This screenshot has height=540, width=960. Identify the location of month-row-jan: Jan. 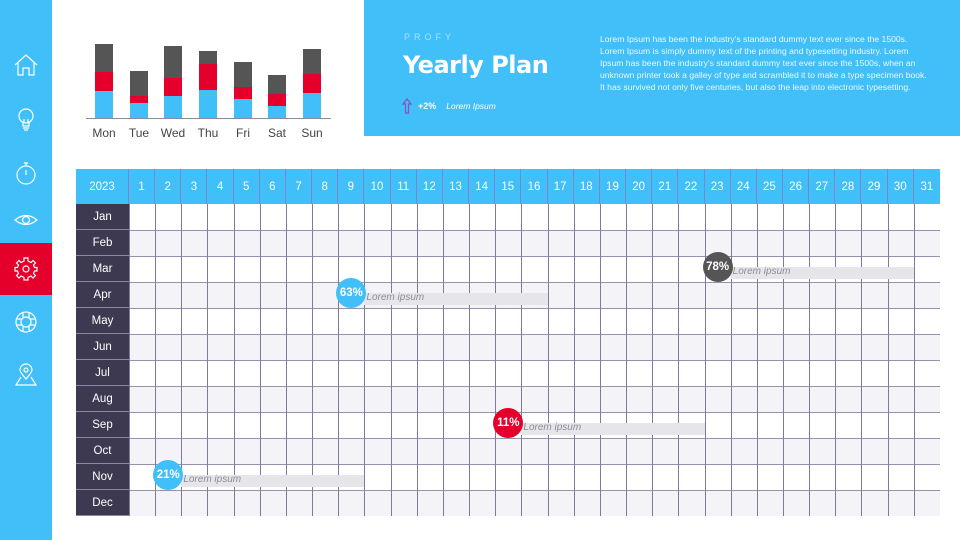
(508, 217).